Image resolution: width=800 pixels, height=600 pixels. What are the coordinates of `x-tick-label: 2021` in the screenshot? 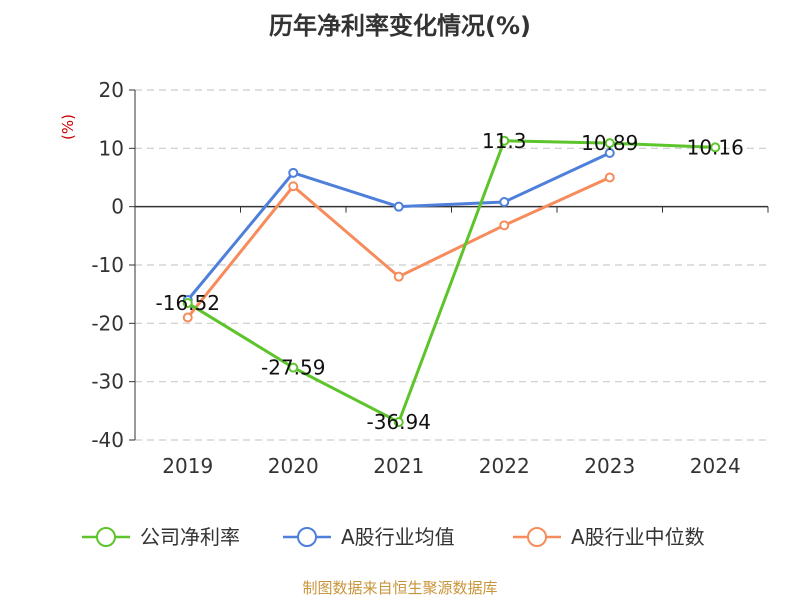 It's located at (398, 466).